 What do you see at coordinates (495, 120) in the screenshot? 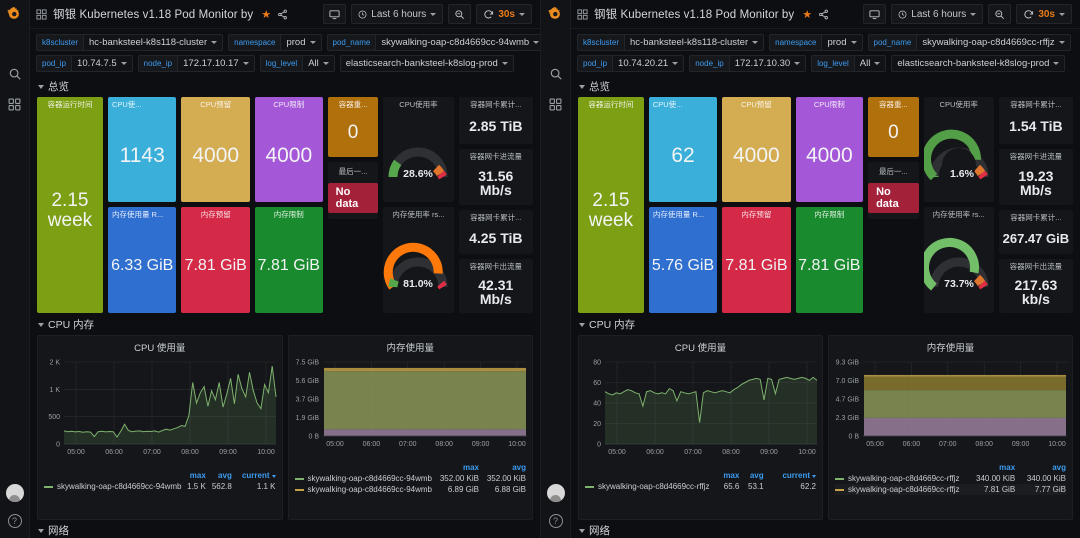
I see `stat-net-in-total: 容器网卡累计... 2.85 TiB` at bounding box center [495, 120].